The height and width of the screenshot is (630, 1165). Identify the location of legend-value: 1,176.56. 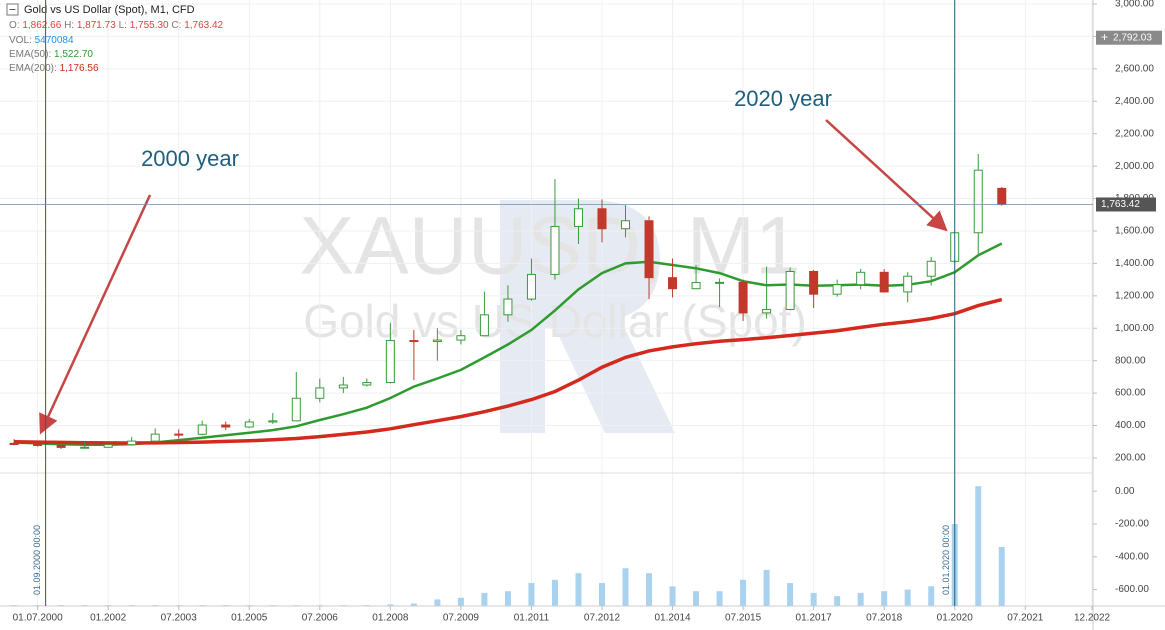
(79, 68).